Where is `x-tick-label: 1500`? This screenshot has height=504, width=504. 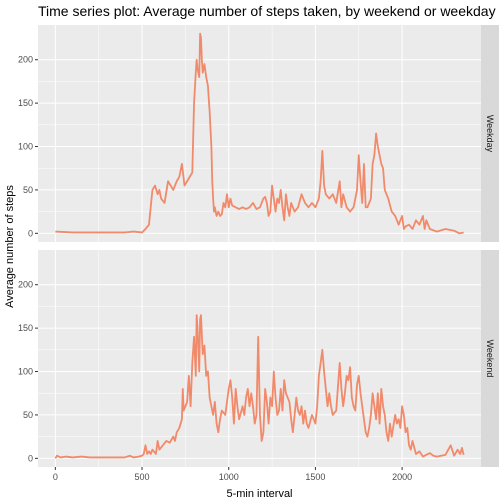 x-tick-label: 1500 is located at coordinates (315, 477).